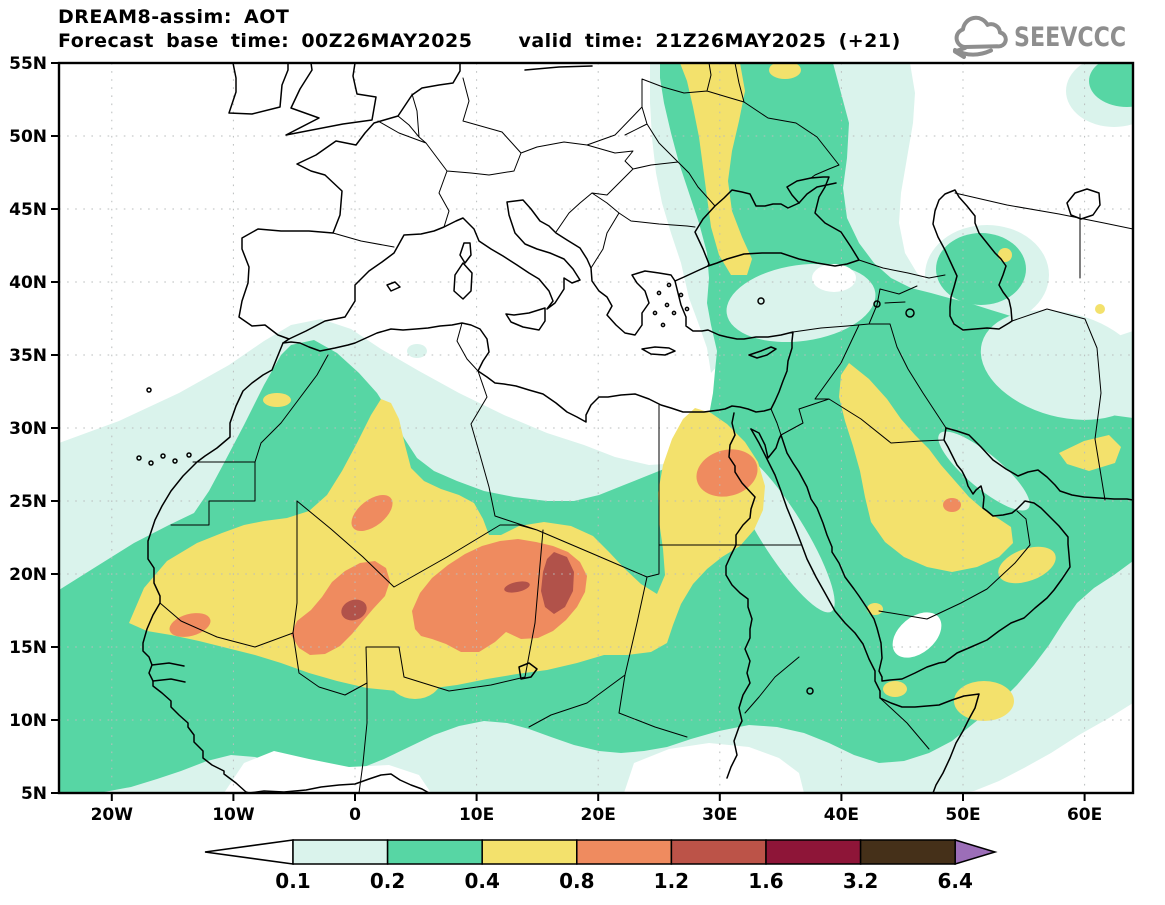  I want to click on colorbar-labels: 0.1 0.2 0.4 0.8 1.2 1.6 3.2 6.4, so click(624, 881).